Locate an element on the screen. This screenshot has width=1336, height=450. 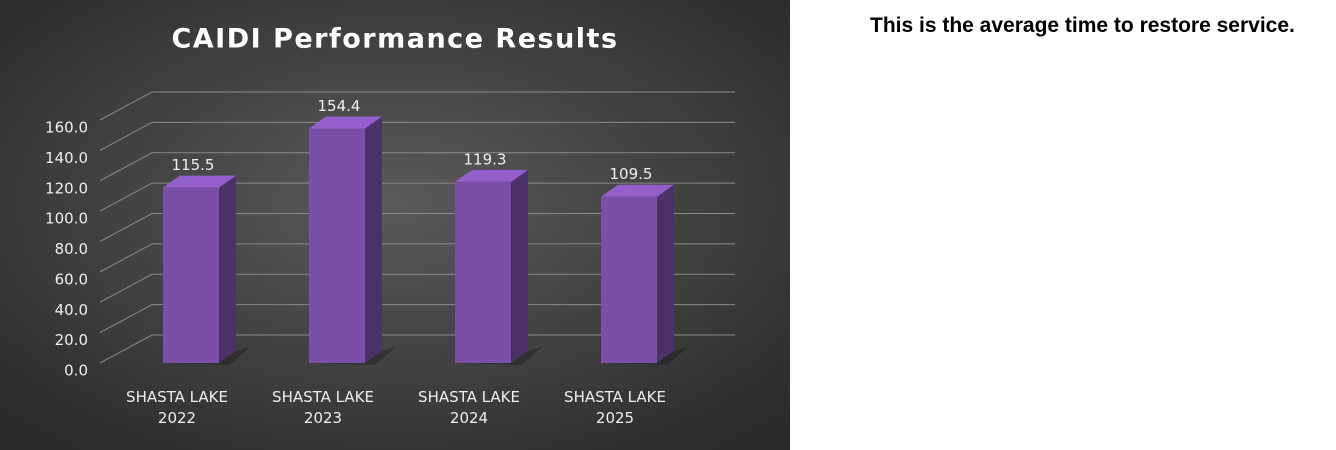
x-tick-label: SHASTA LAKE 2023 is located at coordinates (323, 407).